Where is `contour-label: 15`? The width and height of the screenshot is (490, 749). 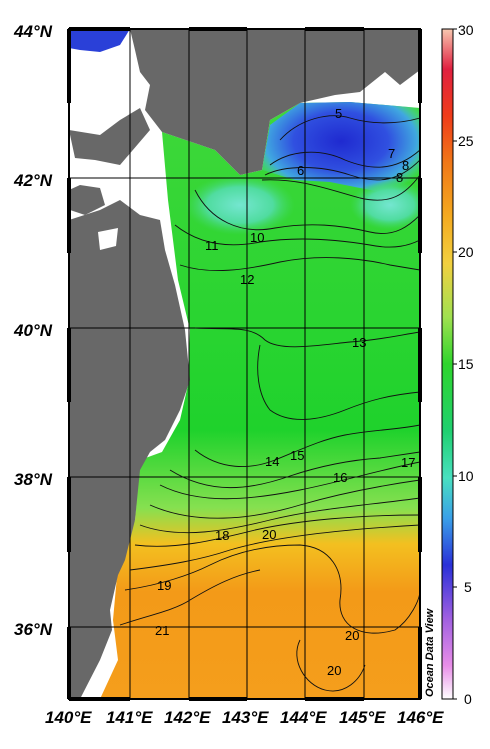 contour-label: 15 is located at coordinates (297, 455).